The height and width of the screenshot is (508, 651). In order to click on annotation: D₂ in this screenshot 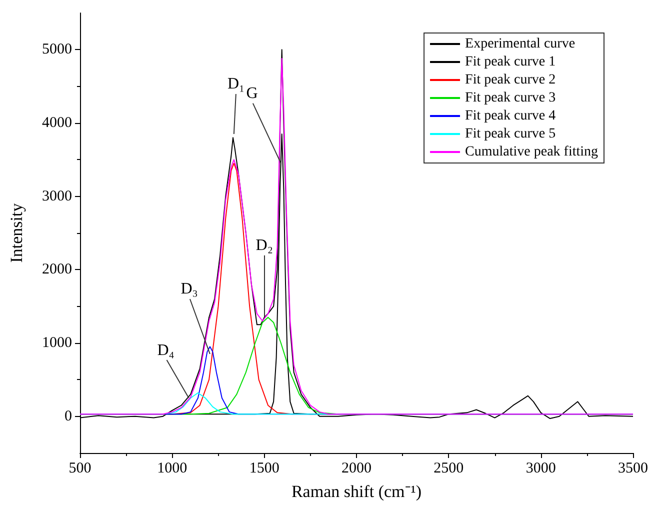, I will do `click(264, 245)`.